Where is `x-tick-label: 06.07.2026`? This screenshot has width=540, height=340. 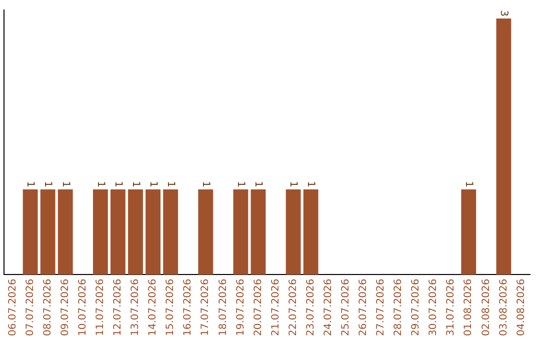 x-tick-label: 06.07.2026 is located at coordinates (12, 307).